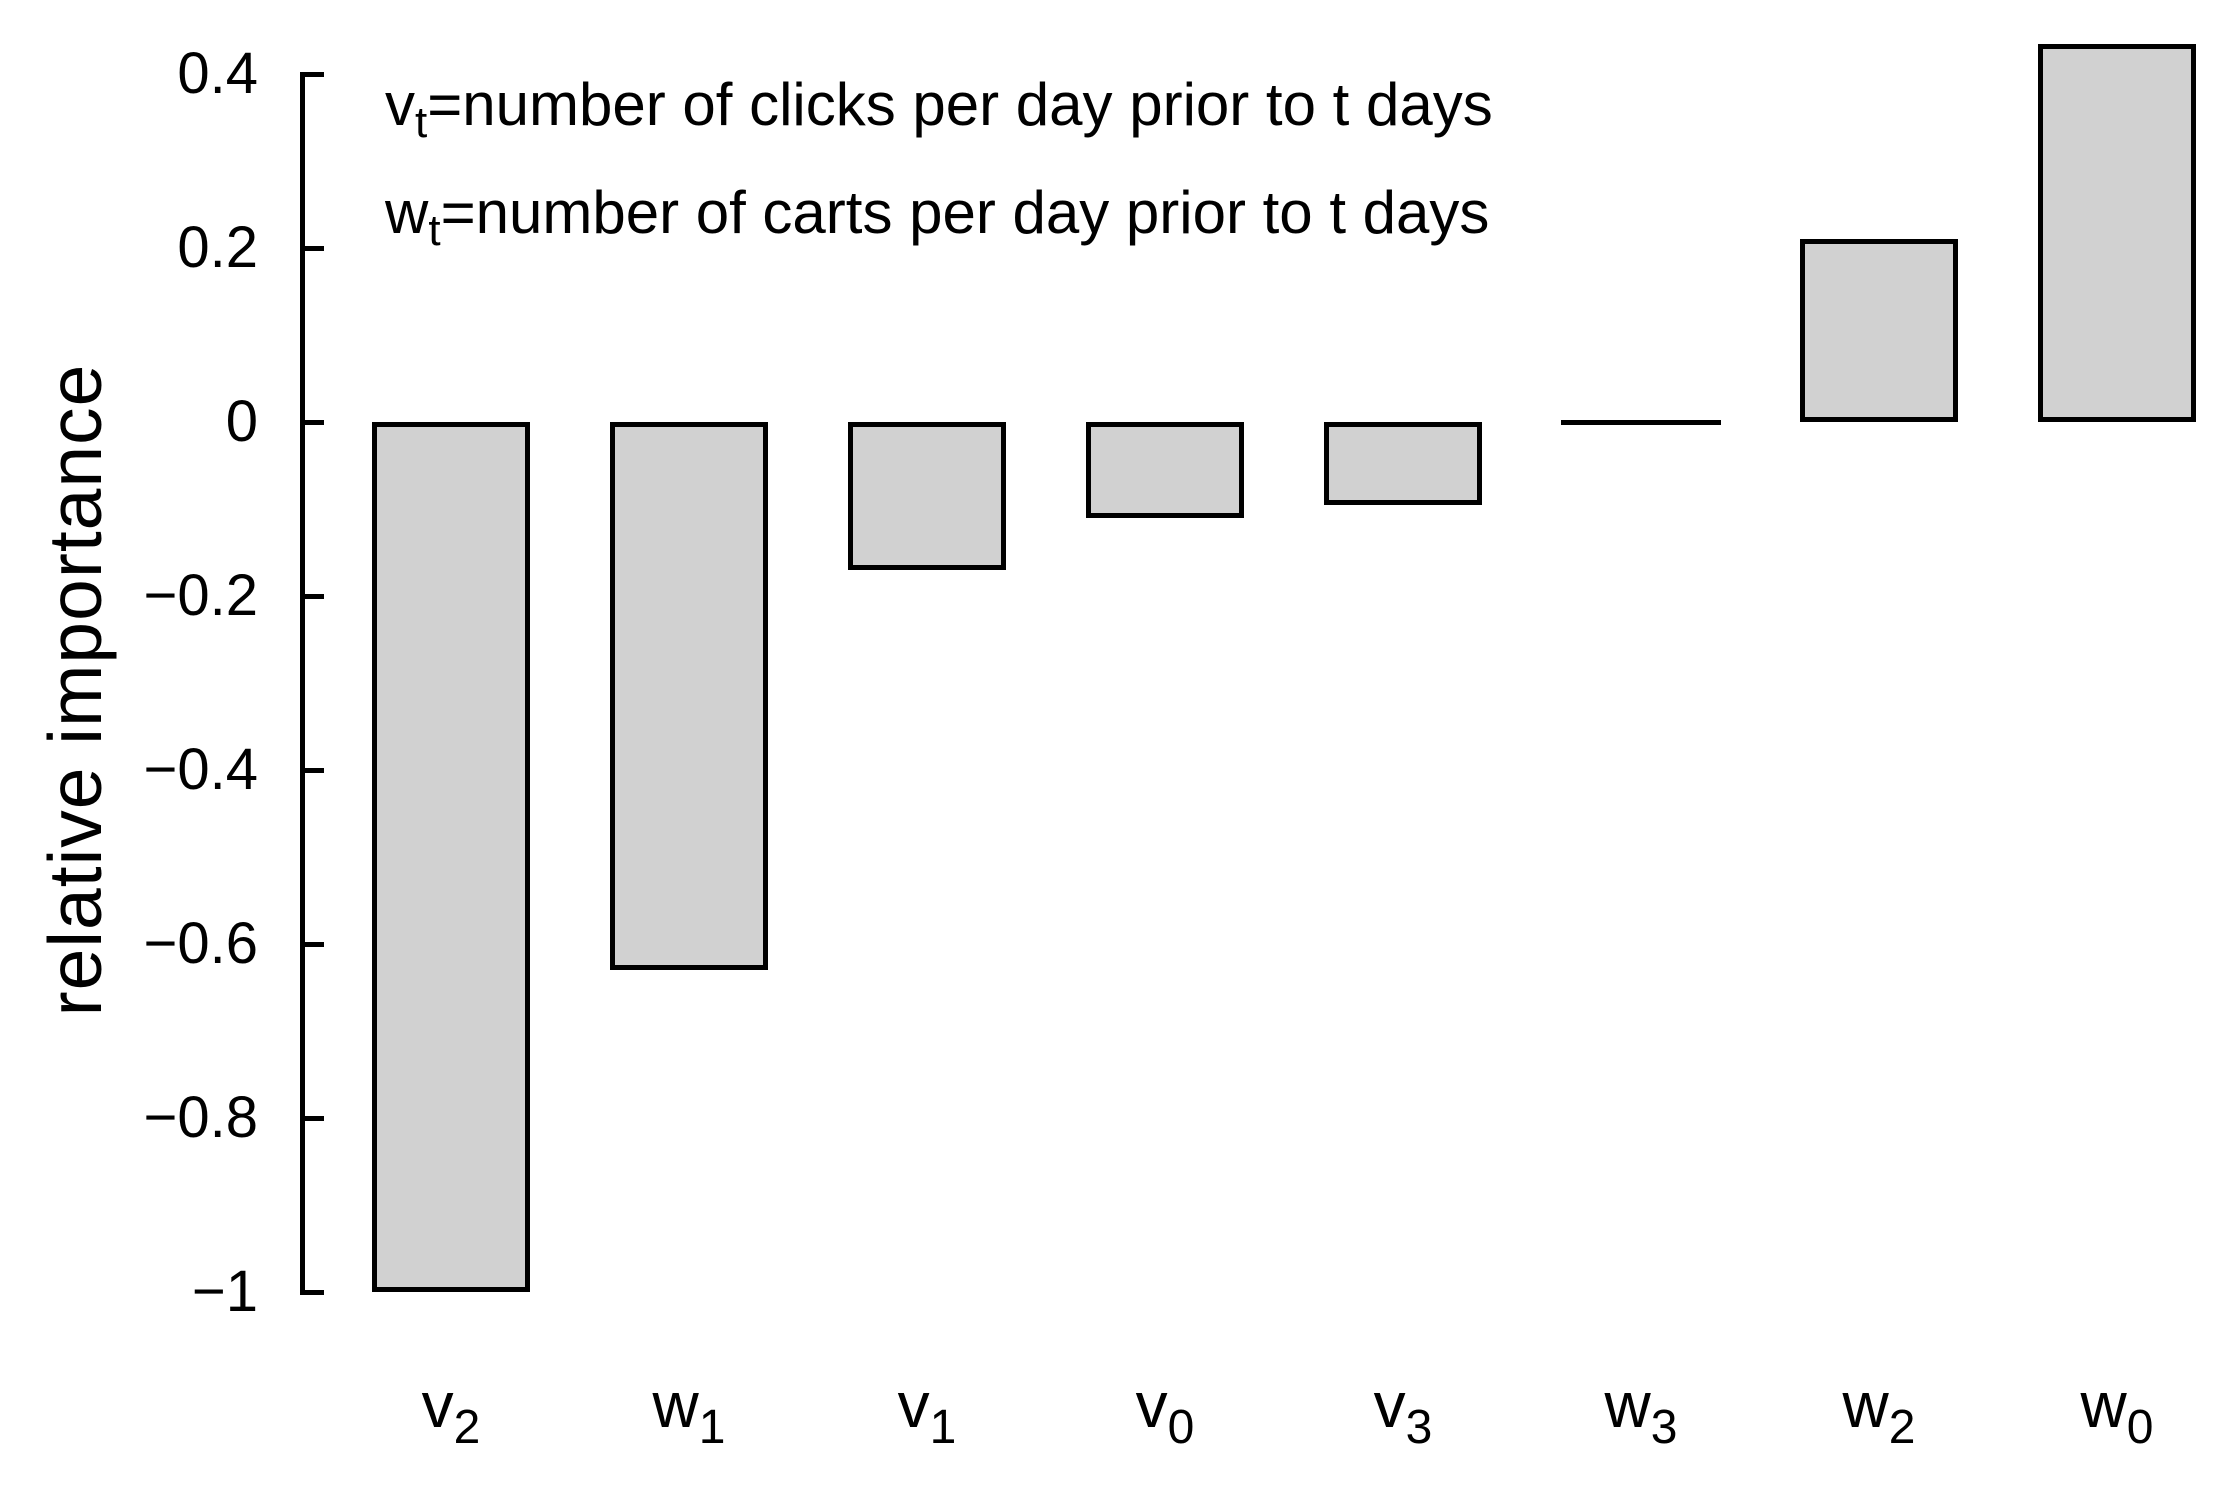 Image resolution: width=2225 pixels, height=1498 pixels. I want to click on x-category-label: v1, so click(927, 1411).